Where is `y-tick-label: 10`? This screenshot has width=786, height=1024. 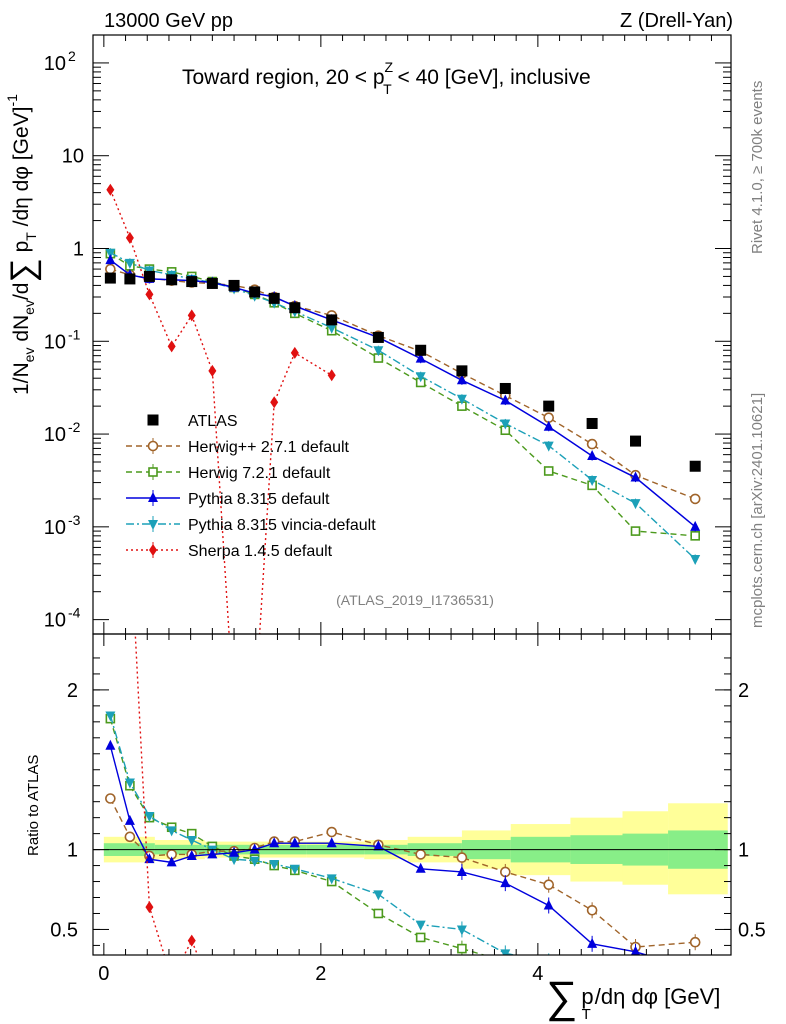
y-tick-label: 10 is located at coordinates (73, 157).